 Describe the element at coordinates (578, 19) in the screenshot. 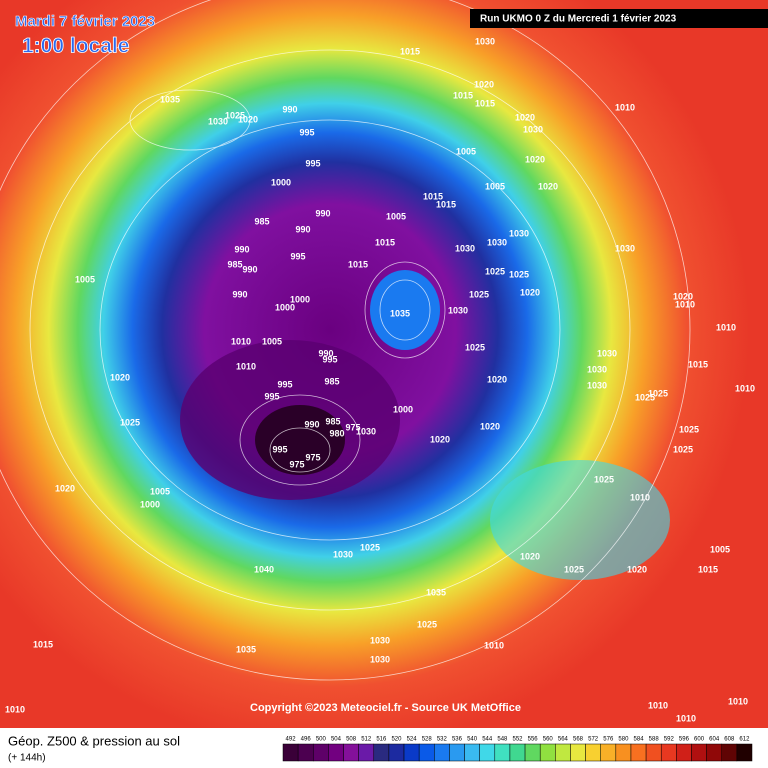

I see `run-info: Run UKMO 0 Z du Mercredi 1 février 2023` at that location.